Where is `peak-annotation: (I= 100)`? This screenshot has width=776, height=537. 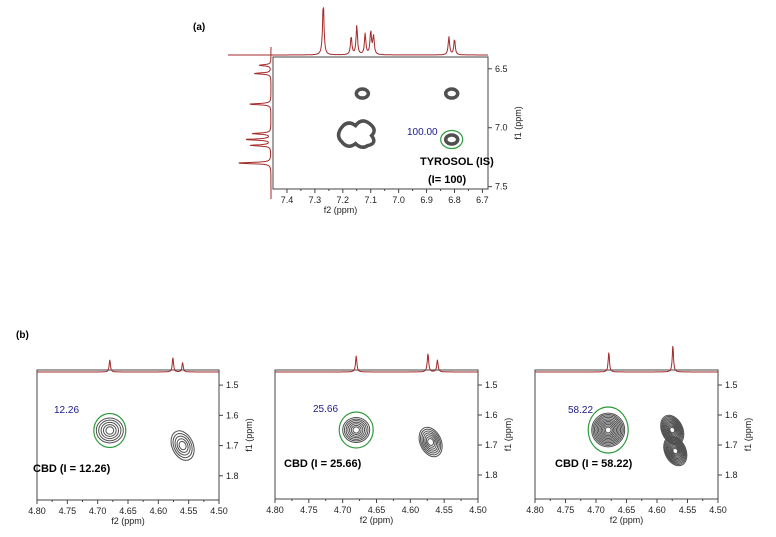 peak-annotation: (I= 100) is located at coordinates (447, 180).